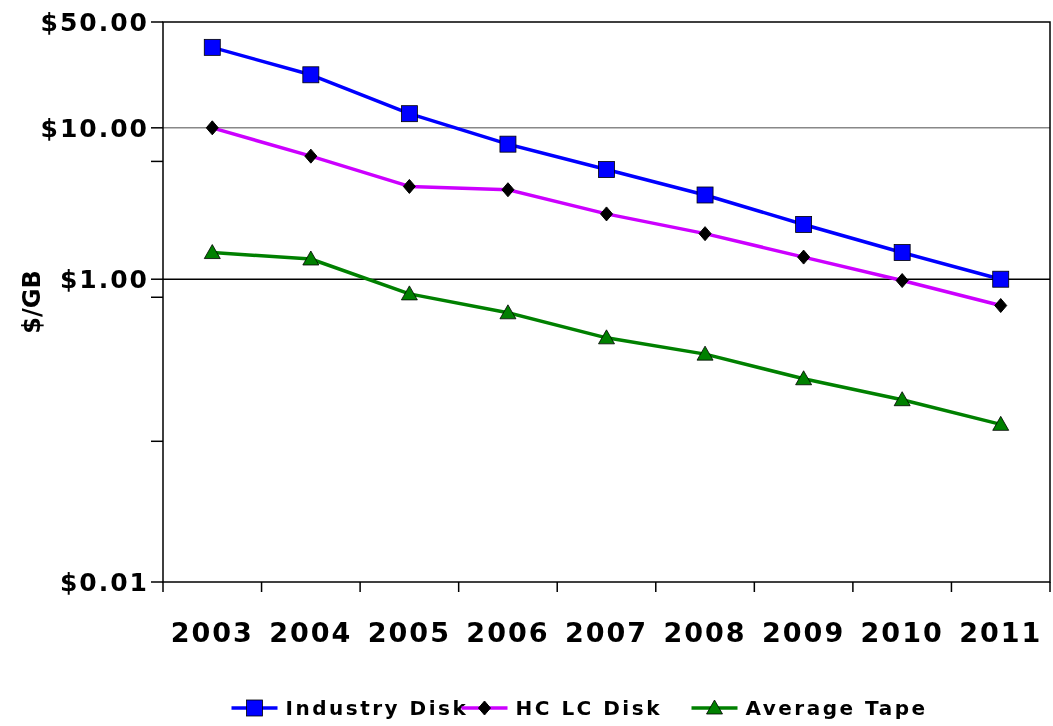 The width and height of the screenshot is (1053, 726). I want to click on x-tick-label: 2007, so click(606, 632).